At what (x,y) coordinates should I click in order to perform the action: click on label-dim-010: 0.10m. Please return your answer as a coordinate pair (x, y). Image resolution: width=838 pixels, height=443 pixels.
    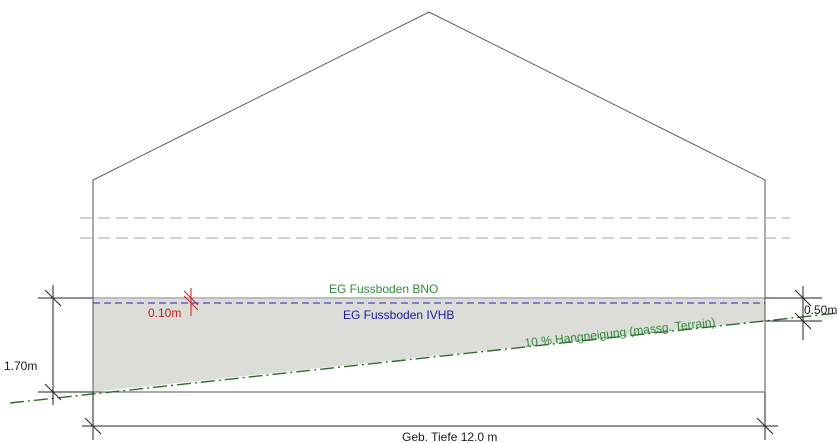
    Looking at the image, I should click on (164, 313).